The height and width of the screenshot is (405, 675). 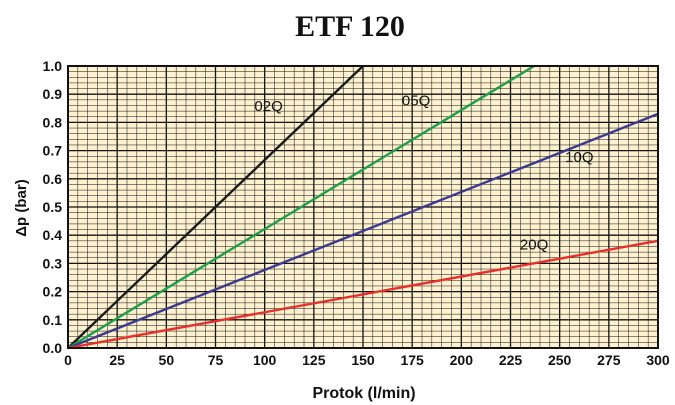 What do you see at coordinates (53, 235) in the screenshot?
I see `y-tick-label: 0.4` at bounding box center [53, 235].